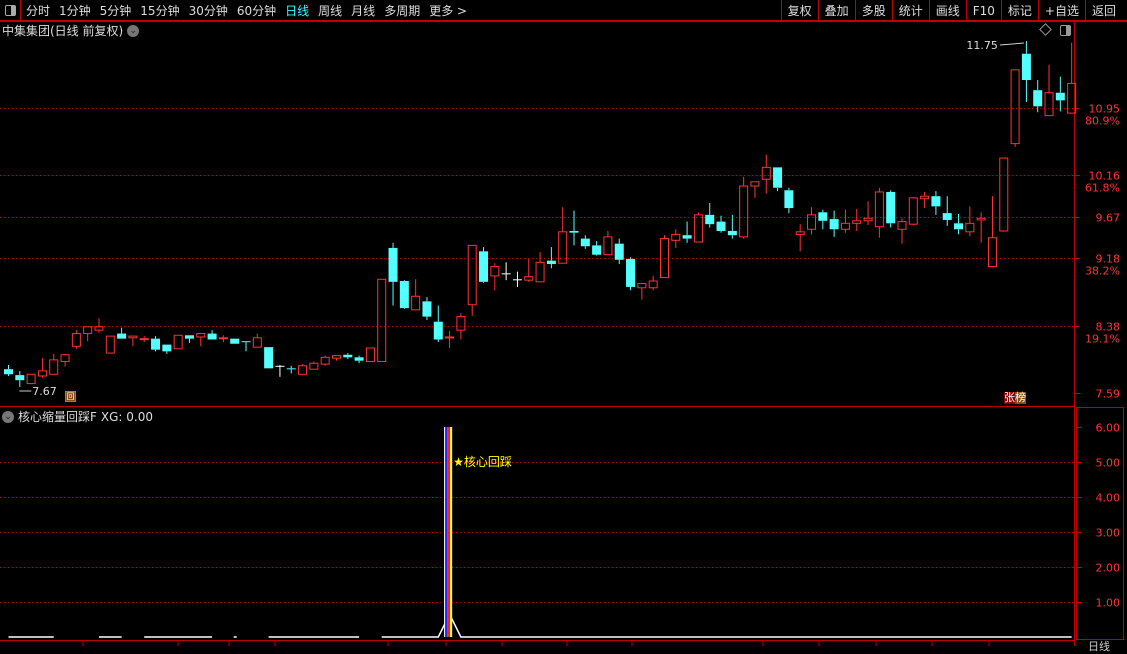  What do you see at coordinates (330, 11) in the screenshot?
I see `period-tab: 周线` at bounding box center [330, 11].